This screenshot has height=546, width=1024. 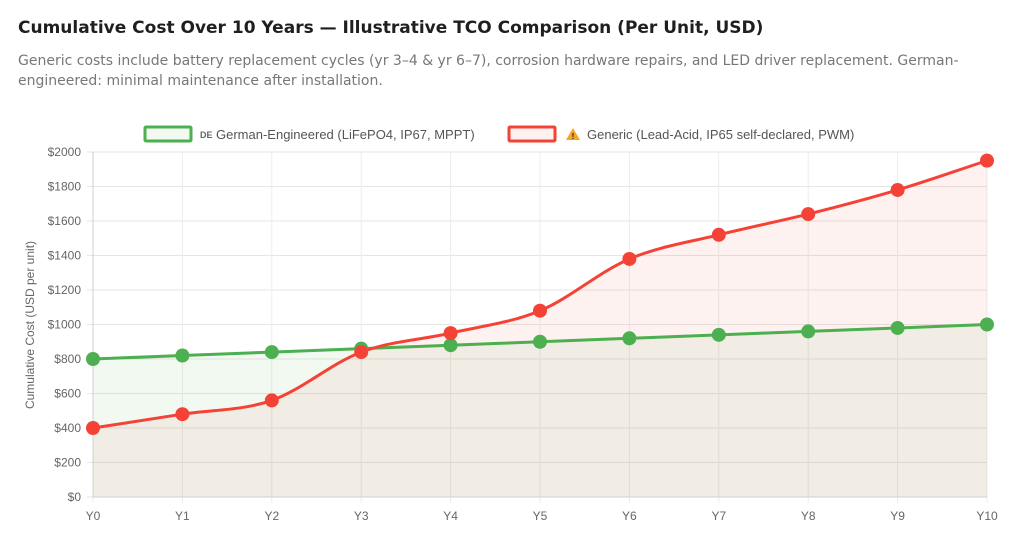 What do you see at coordinates (345, 134) in the screenshot?
I see `legend-label-0: German-Engineered (LiFePO4, IP67, MPPT)` at bounding box center [345, 134].